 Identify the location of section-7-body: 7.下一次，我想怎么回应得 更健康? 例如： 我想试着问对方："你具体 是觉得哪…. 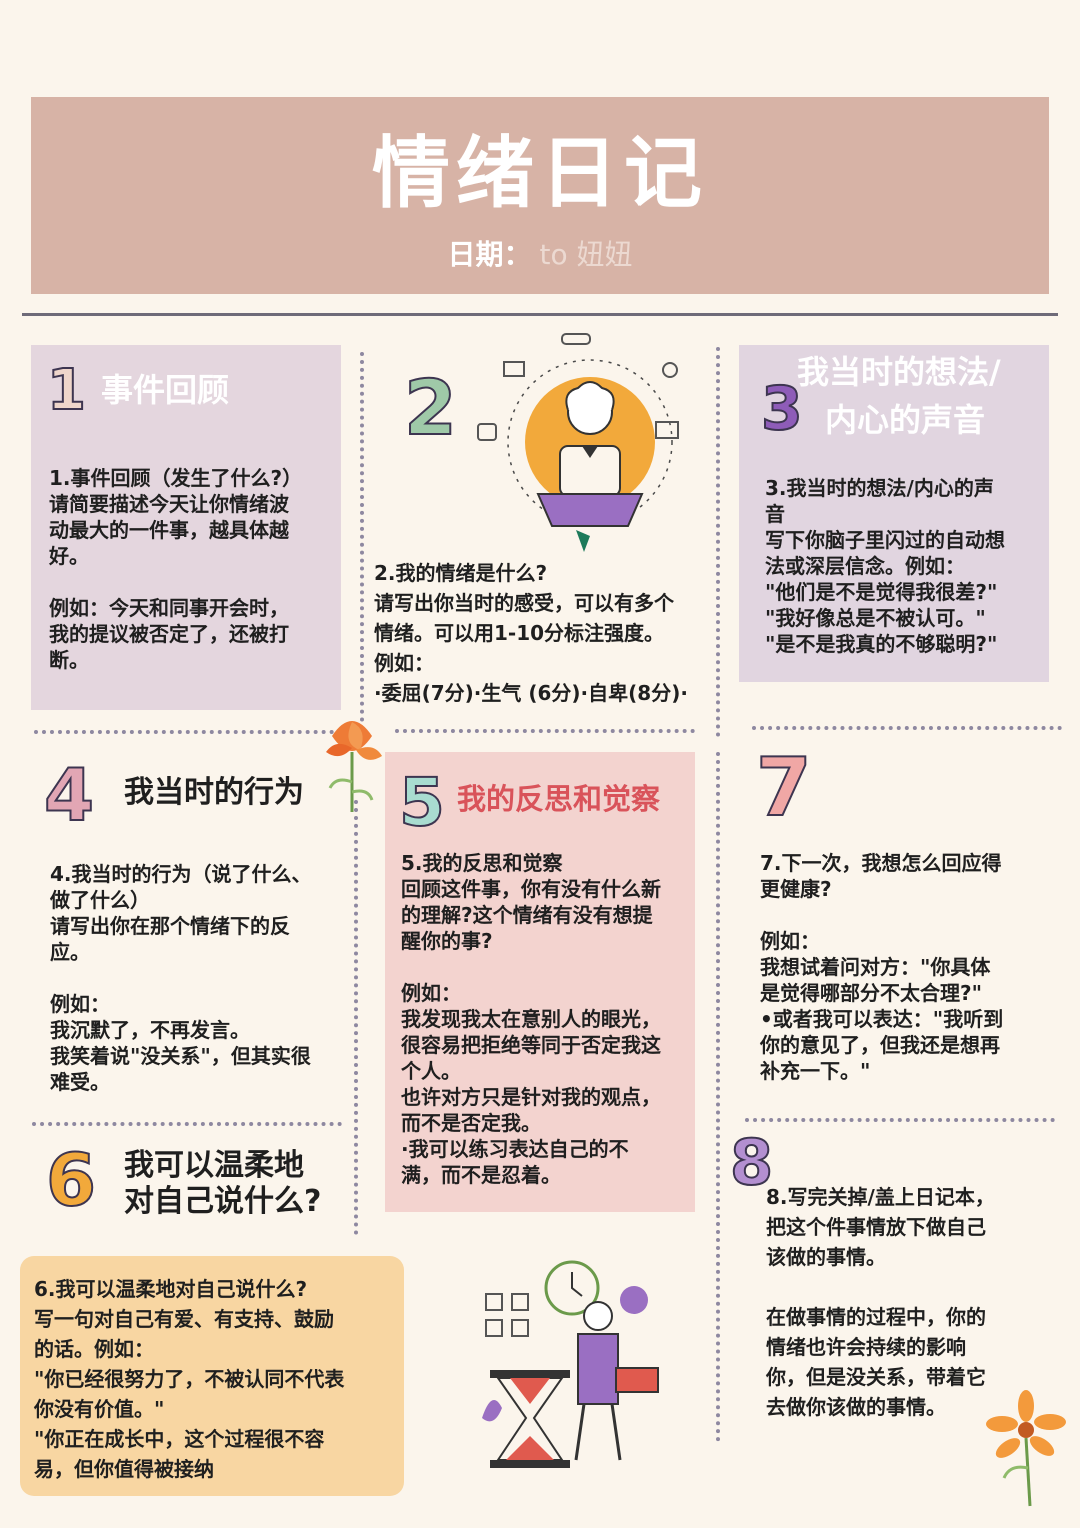
(882, 967).